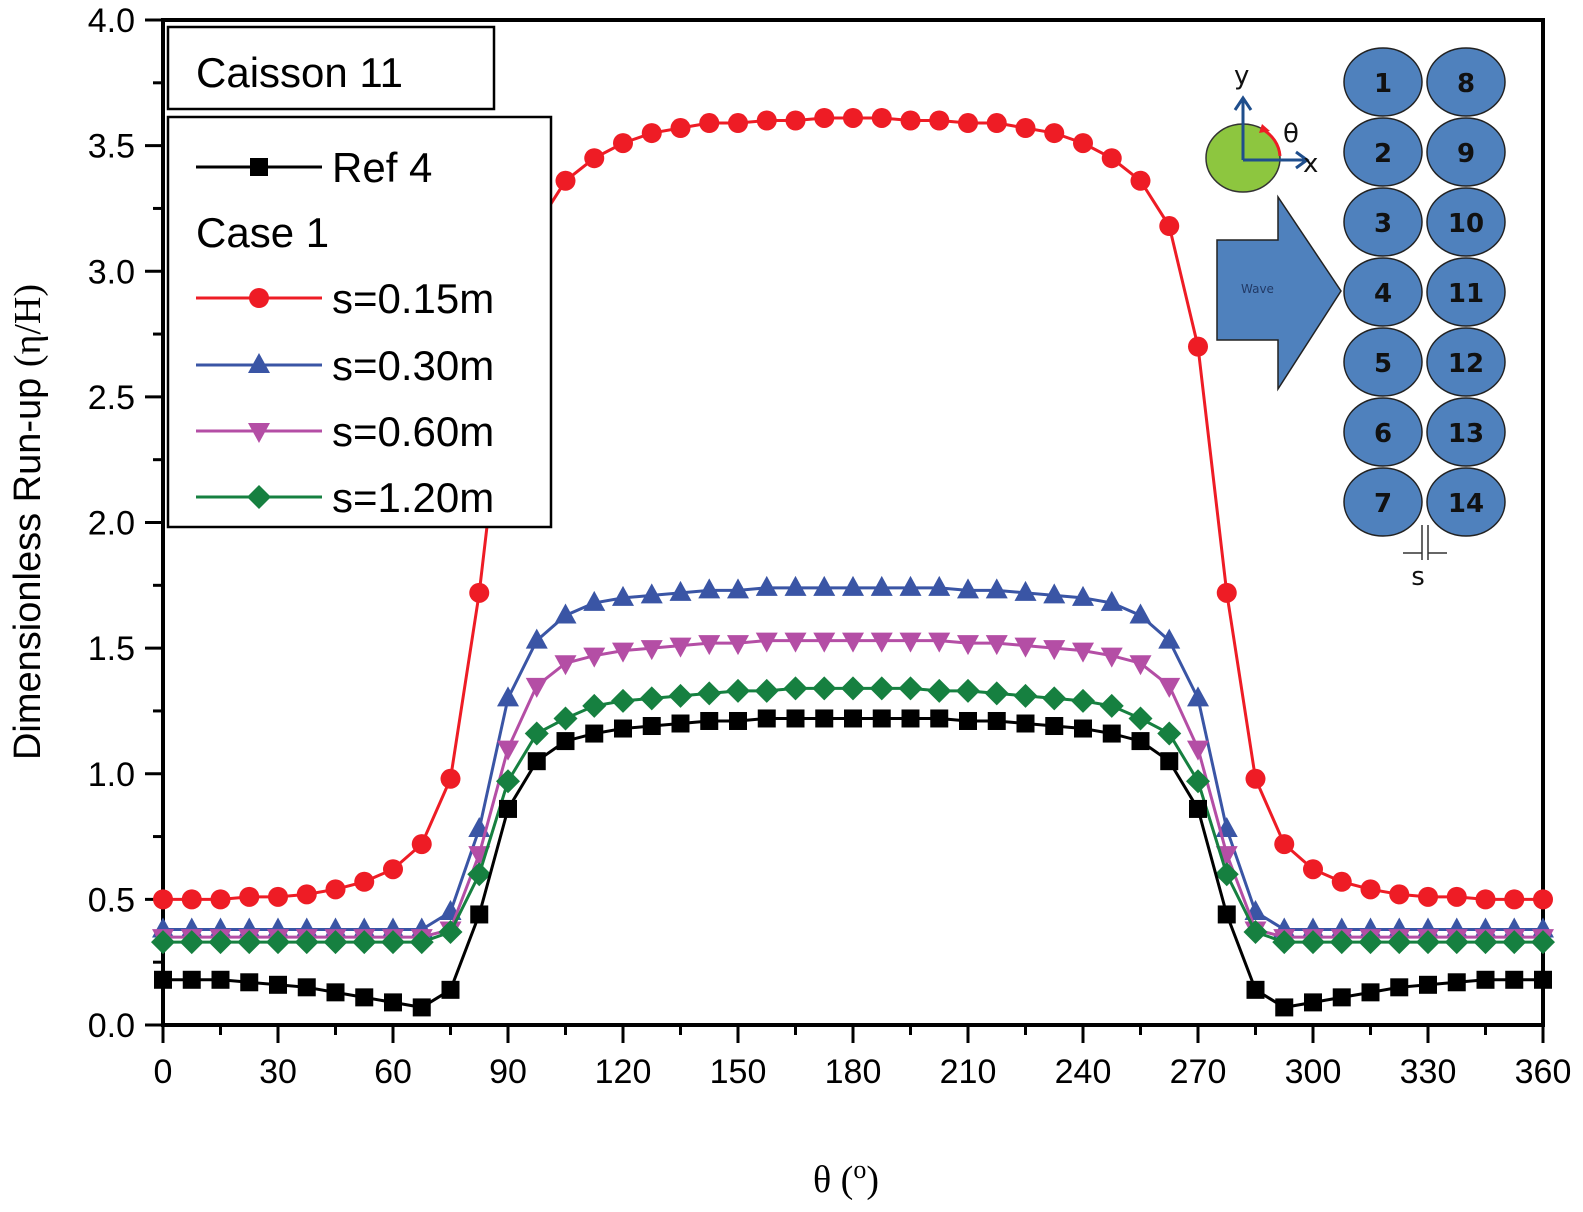 The height and width of the screenshot is (1212, 1583). I want to click on caisson-label: 10, so click(1466, 224).